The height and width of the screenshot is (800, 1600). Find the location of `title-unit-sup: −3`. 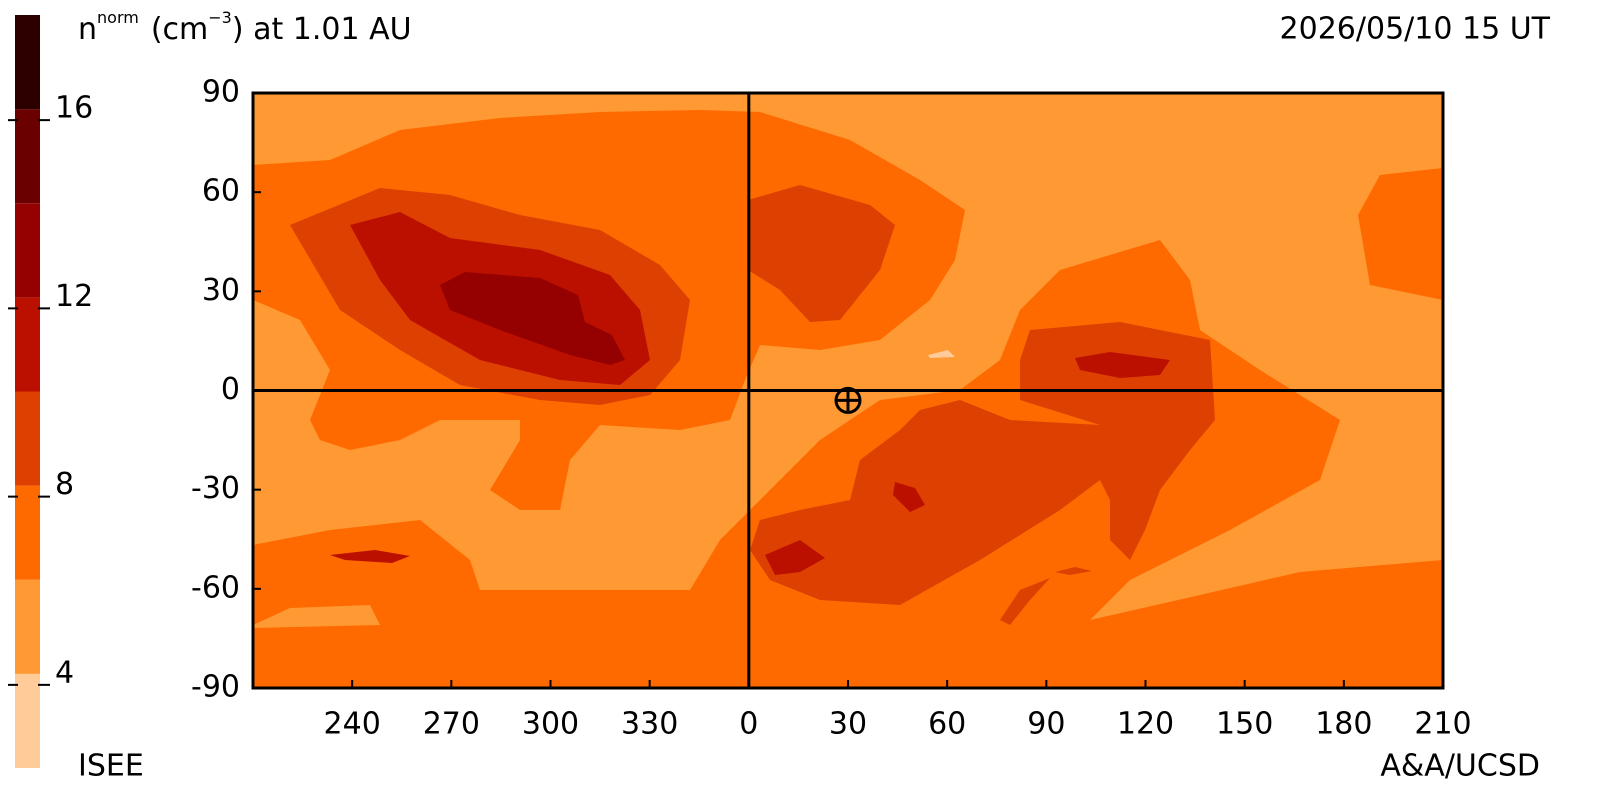

title-unit-sup: −3 is located at coordinates (220, 17).